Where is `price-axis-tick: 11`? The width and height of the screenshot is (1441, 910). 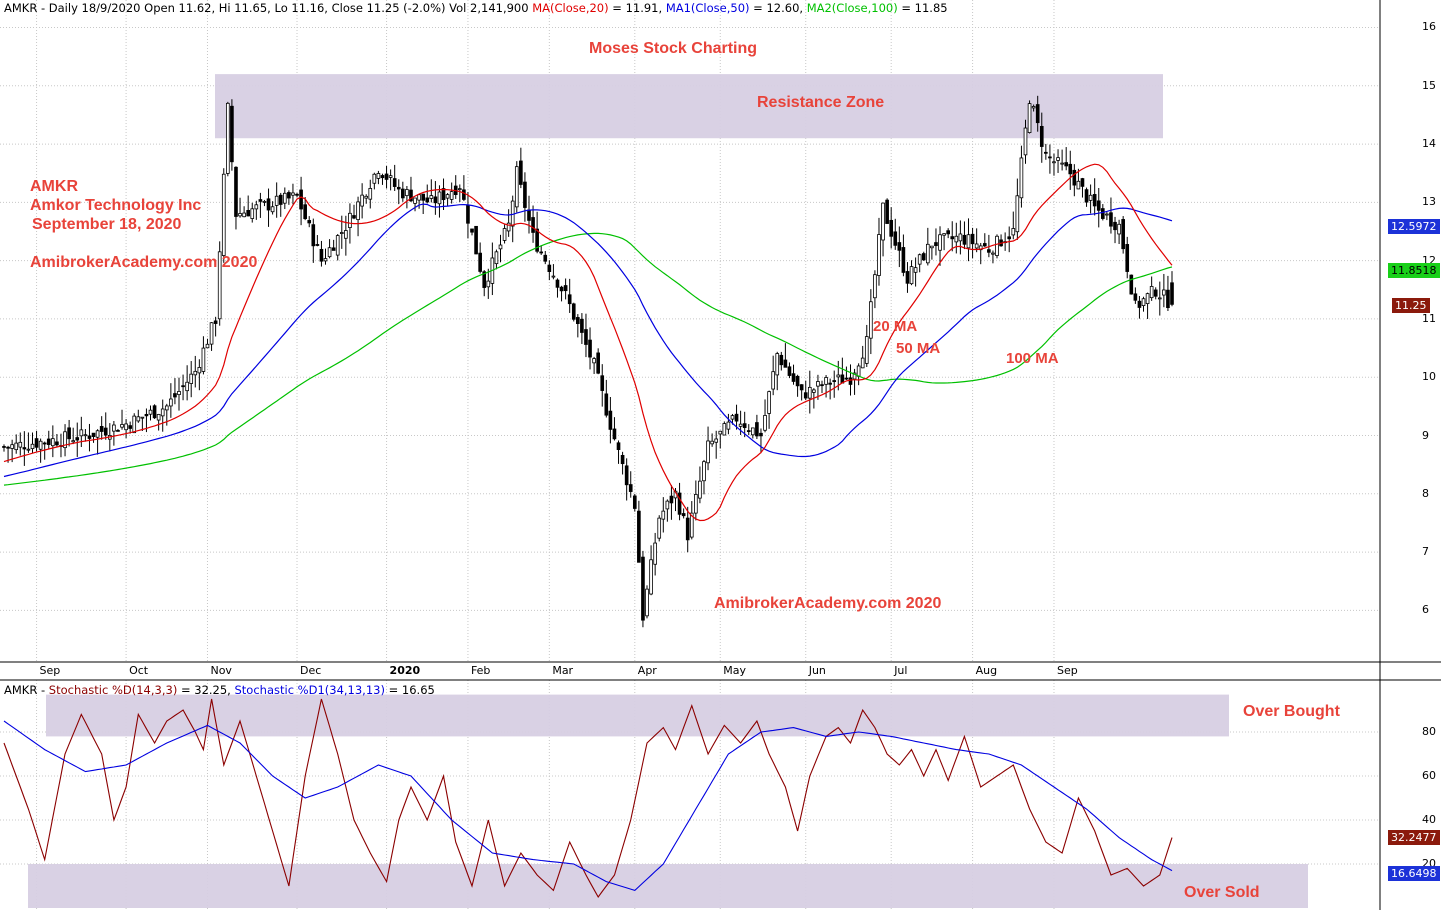
price-axis-tick: 11 is located at coordinates (1429, 318).